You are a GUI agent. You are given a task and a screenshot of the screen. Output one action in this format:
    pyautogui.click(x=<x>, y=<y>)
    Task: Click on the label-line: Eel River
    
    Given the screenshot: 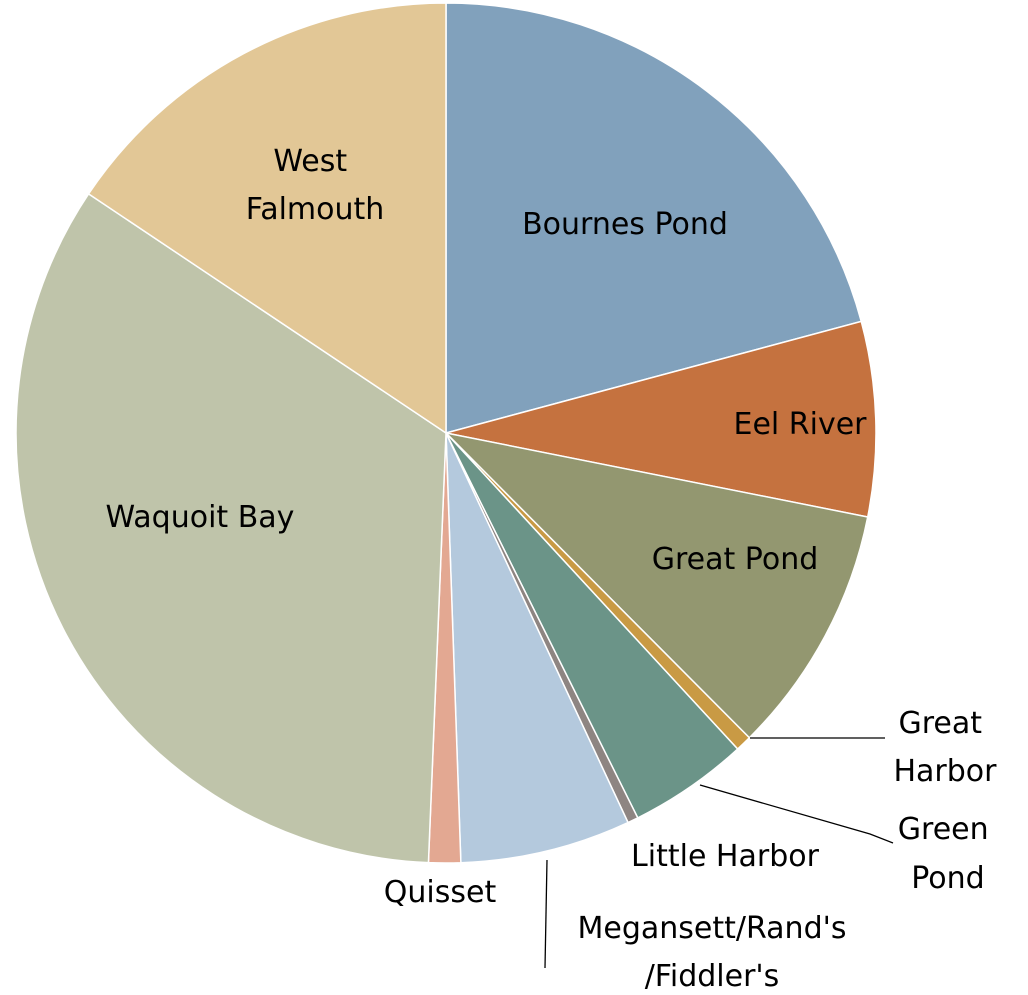 What is the action you would take?
    pyautogui.click(x=800, y=424)
    